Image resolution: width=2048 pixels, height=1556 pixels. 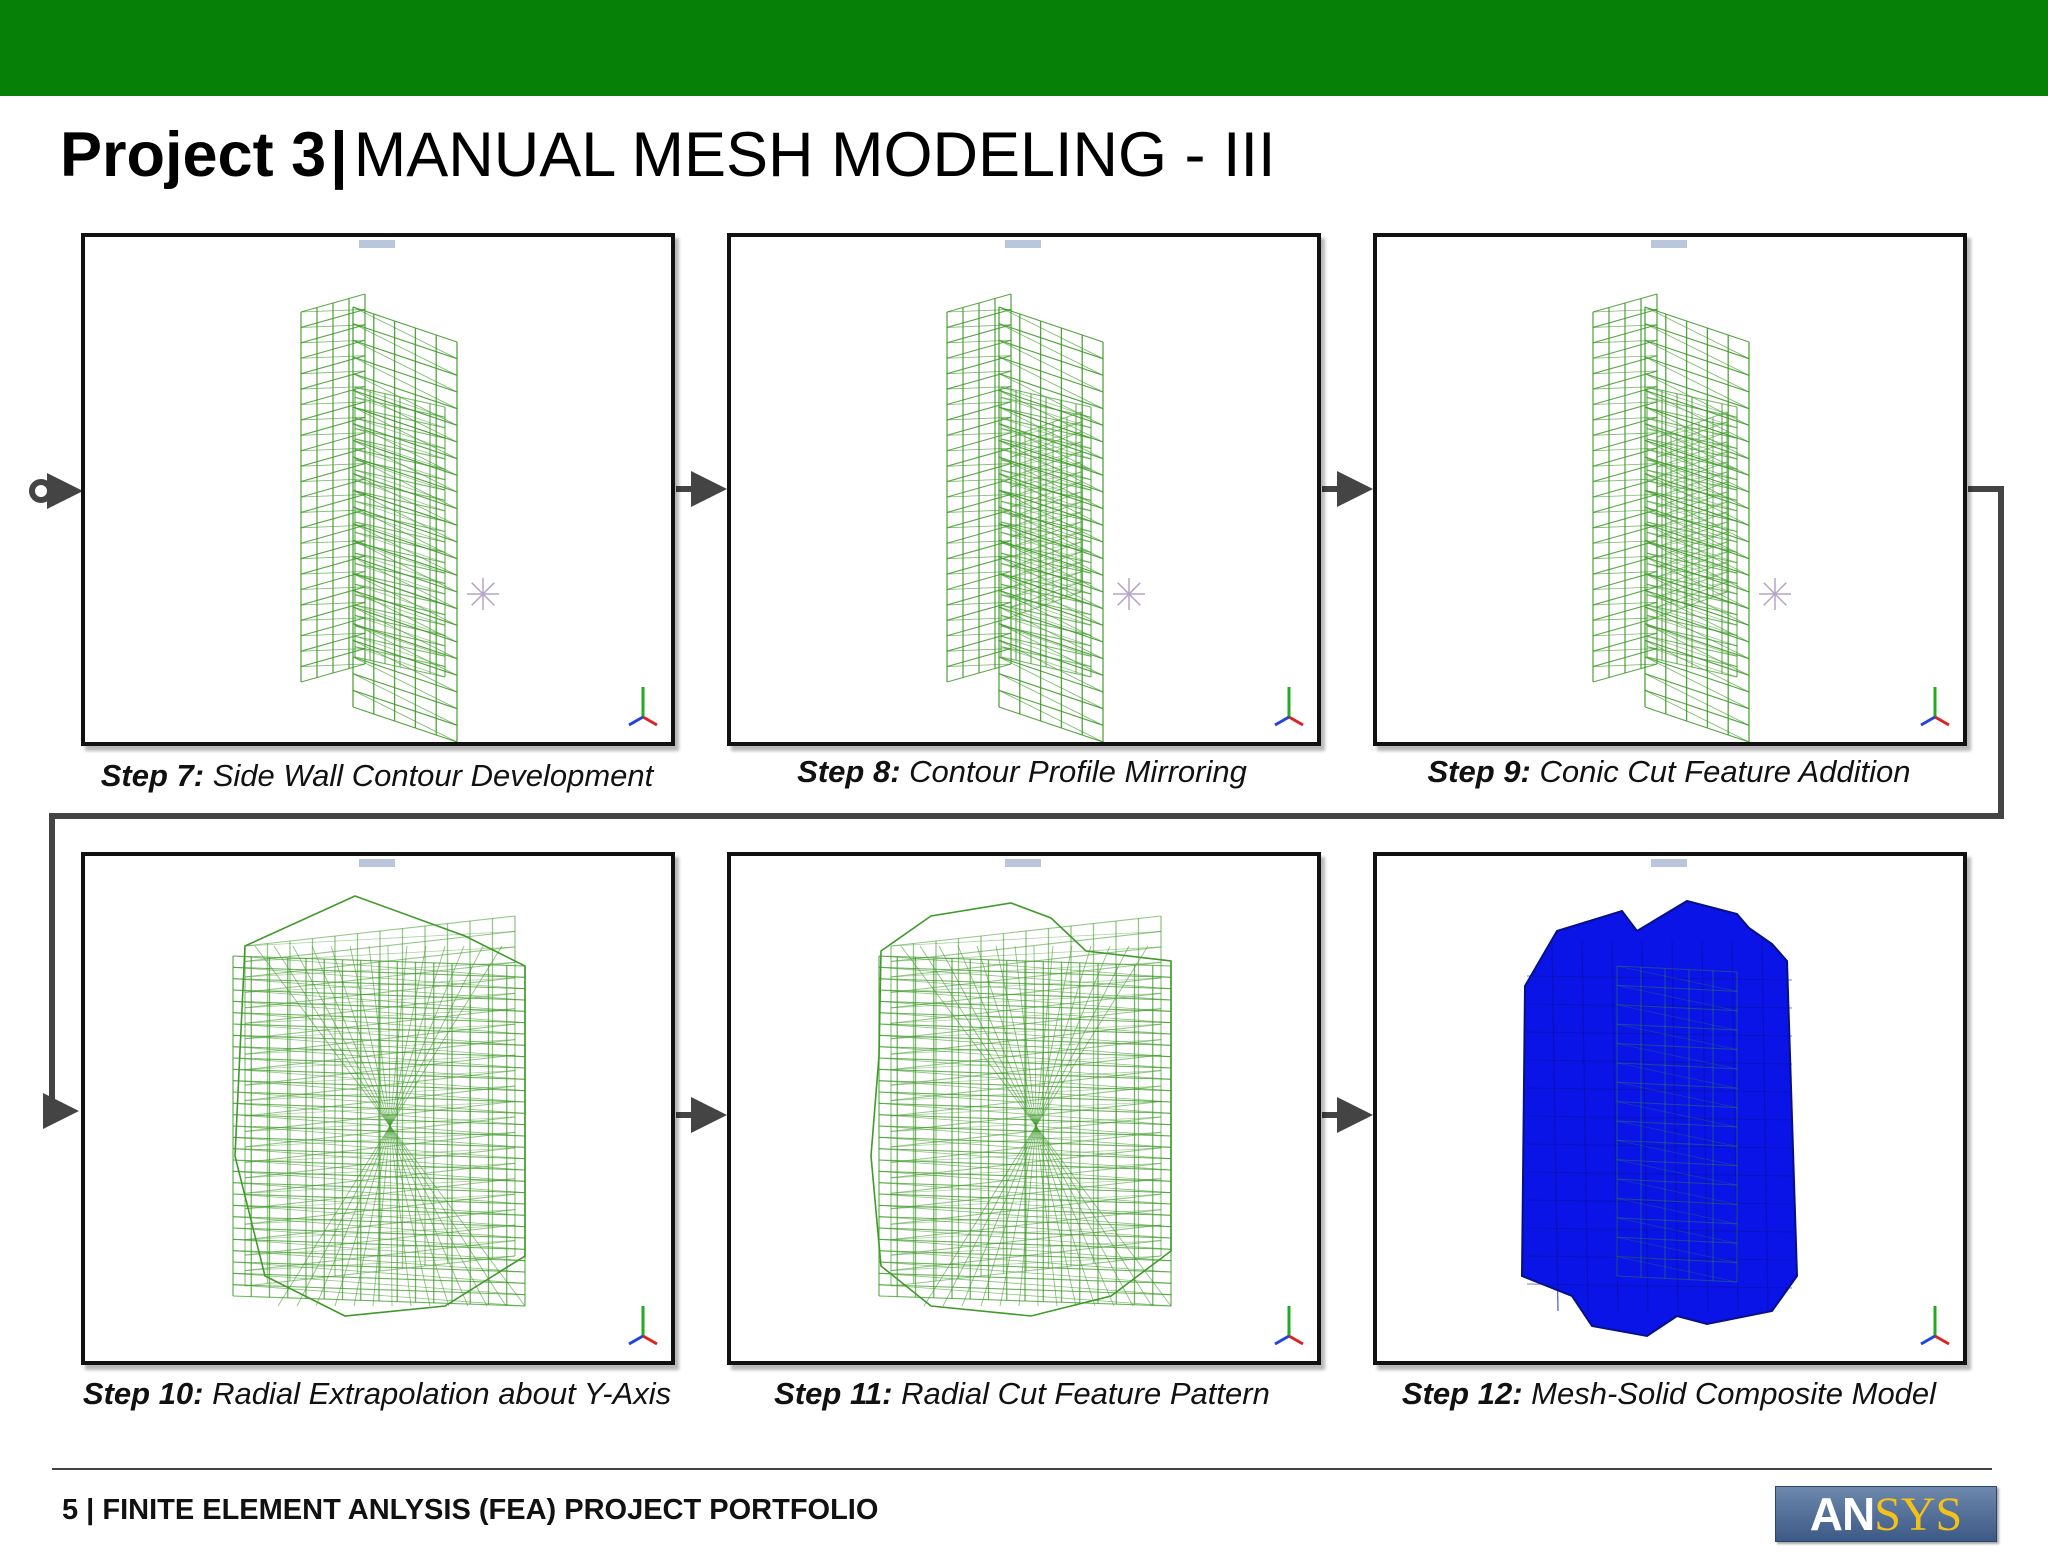 What do you see at coordinates (479, 491) in the screenshot?
I see `step-7-mesh-image` at bounding box center [479, 491].